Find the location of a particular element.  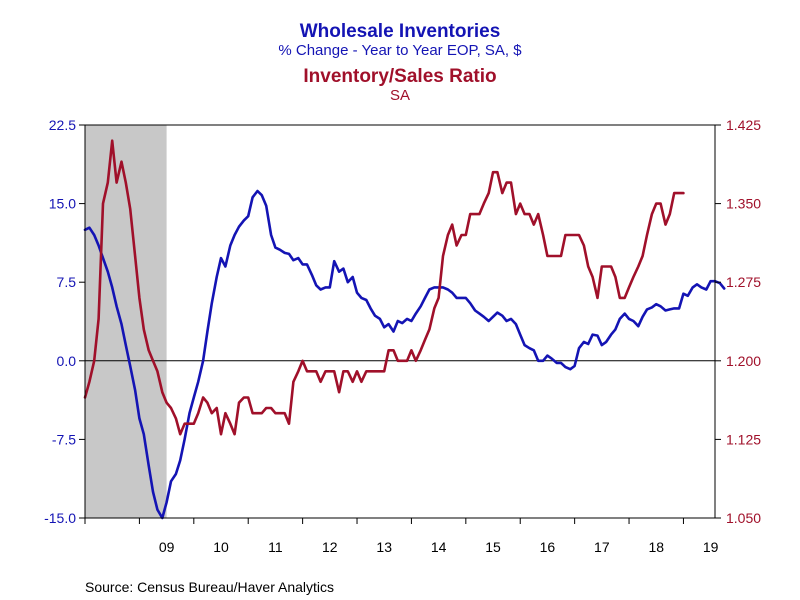

right-tick-label: 1.200 is located at coordinates (743, 361).